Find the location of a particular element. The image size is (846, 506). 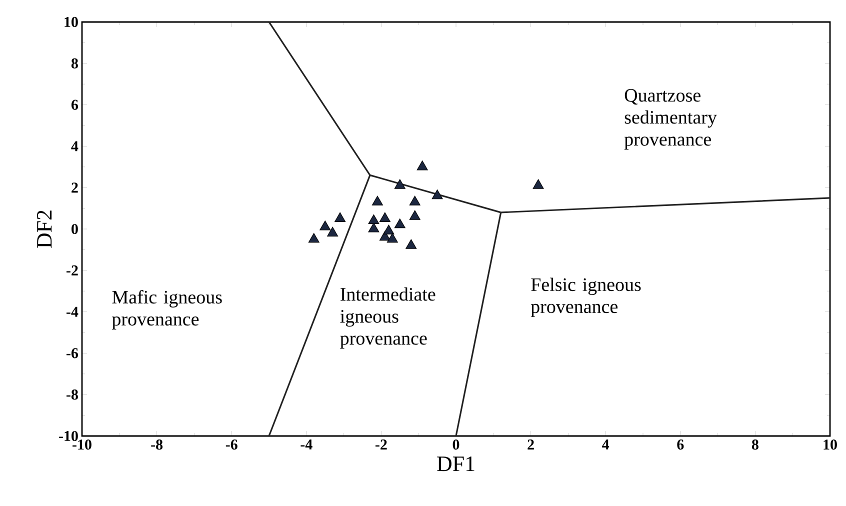

annotation: Mafic igneous provenance is located at coordinates (167, 310).